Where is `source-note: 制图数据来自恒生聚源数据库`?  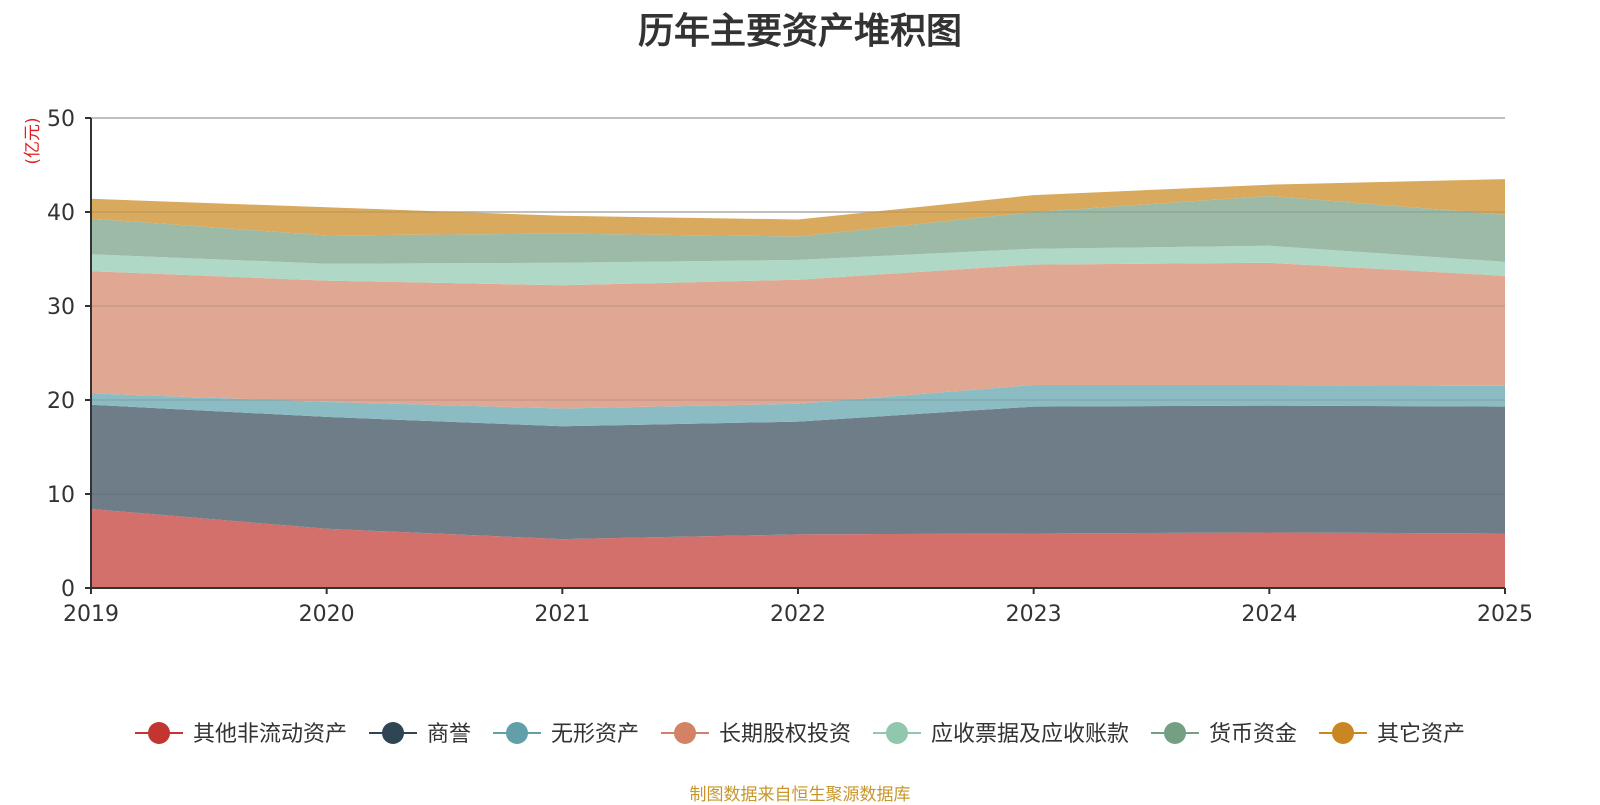
source-note: 制图数据来自恒生聚源数据库 is located at coordinates (800, 795).